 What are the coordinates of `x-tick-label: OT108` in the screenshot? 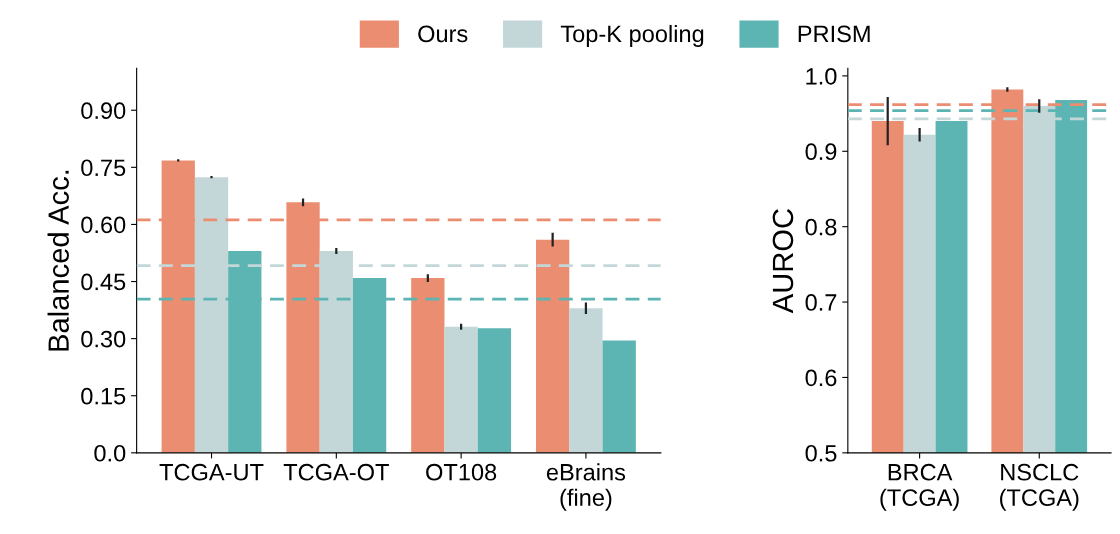 It's located at (461, 472).